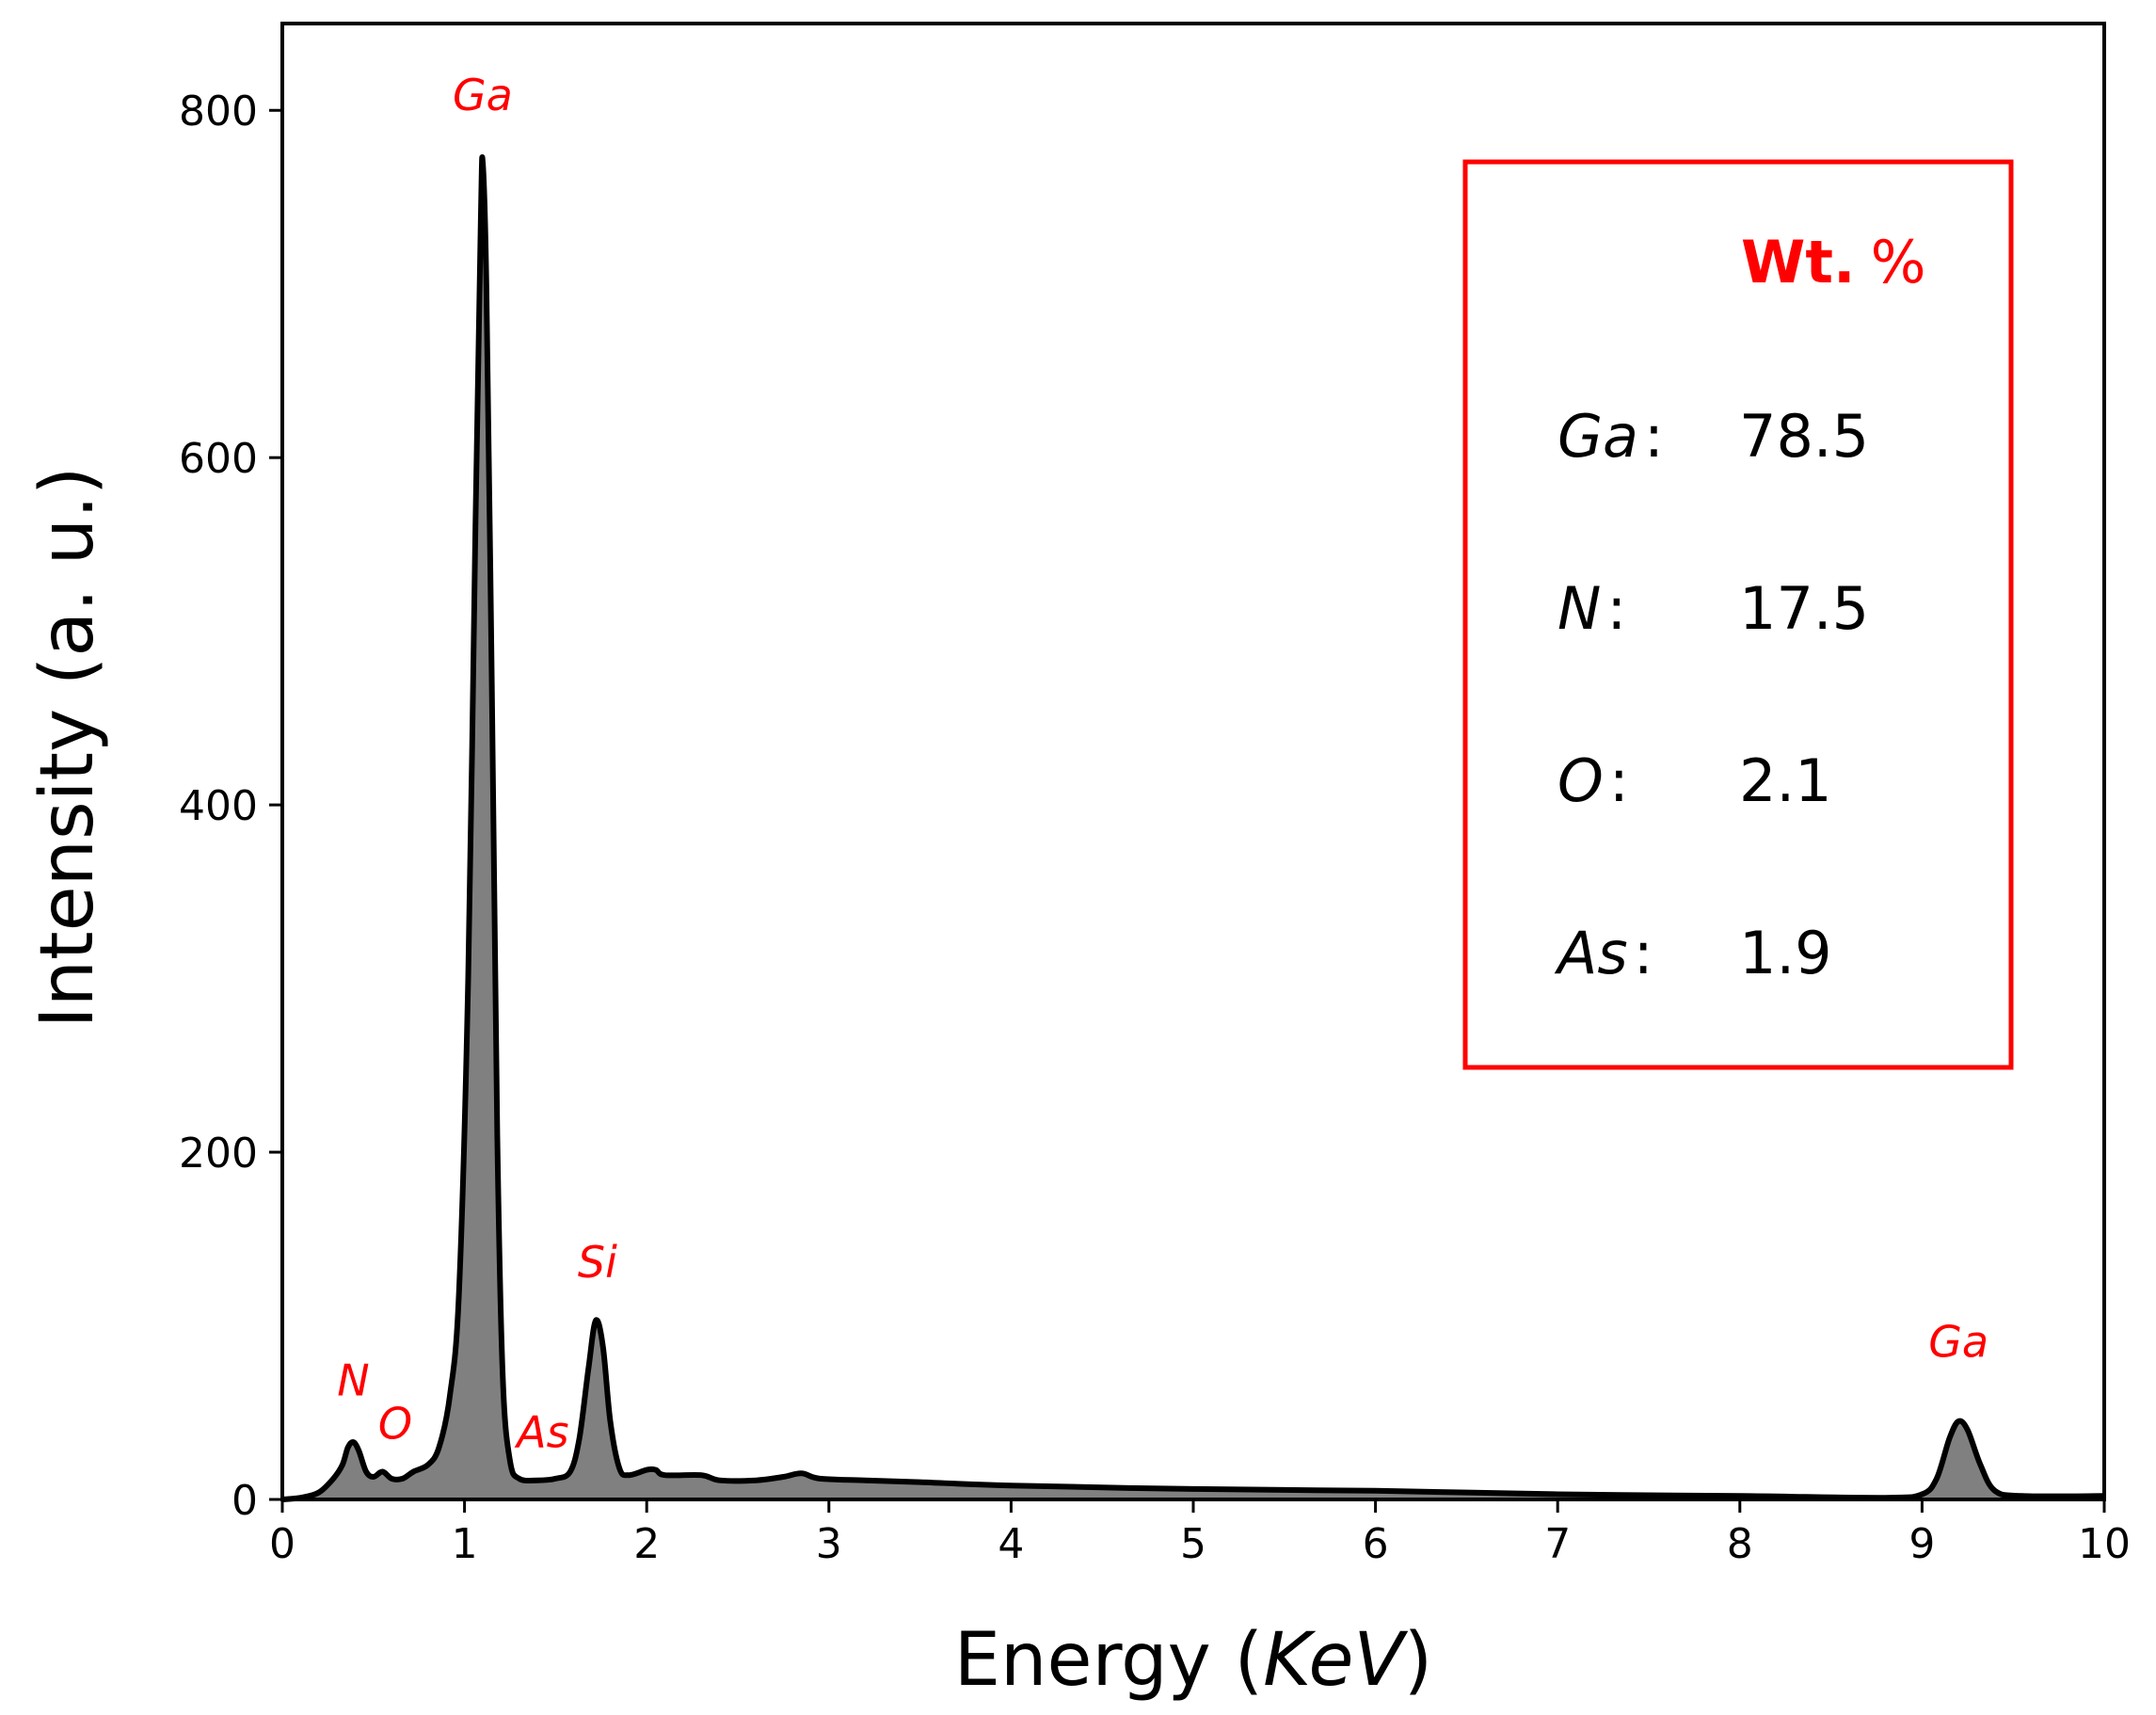 This screenshot has height=1715, width=2156. Describe the element at coordinates (1740, 1544) in the screenshot. I see `x-tick-label: 8` at that location.